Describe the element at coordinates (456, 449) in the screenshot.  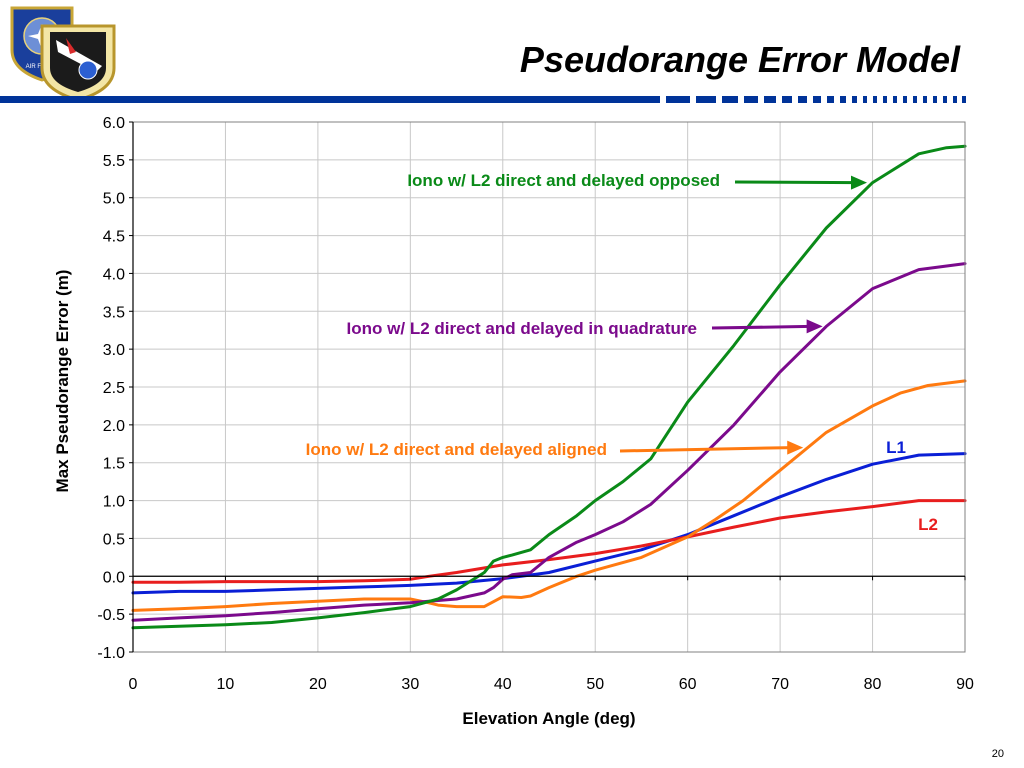
I see `annotation-label: Iono w/ L2 direct and delayed aligned` at that location.